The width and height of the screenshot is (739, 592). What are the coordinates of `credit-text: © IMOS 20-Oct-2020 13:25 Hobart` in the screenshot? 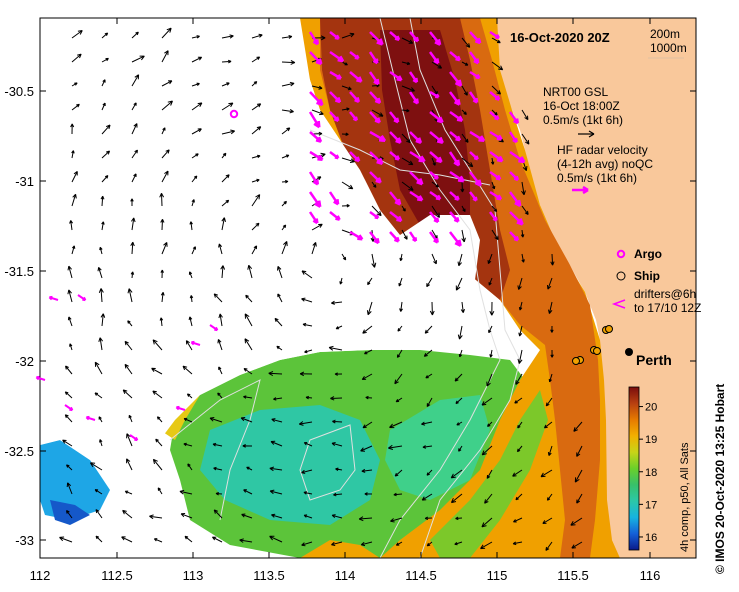 It's located at (720, 479).